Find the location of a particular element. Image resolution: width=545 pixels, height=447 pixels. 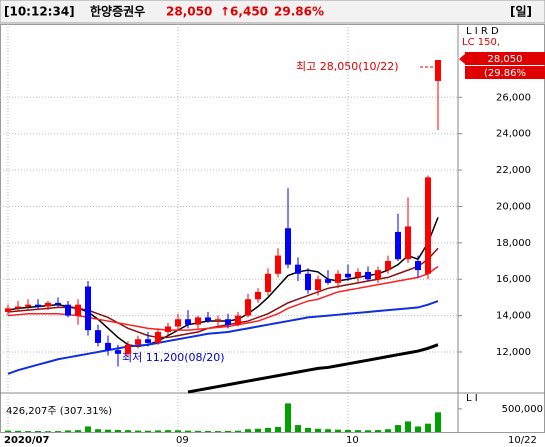

y-tick-label: 24,000 is located at coordinates (513, 134).